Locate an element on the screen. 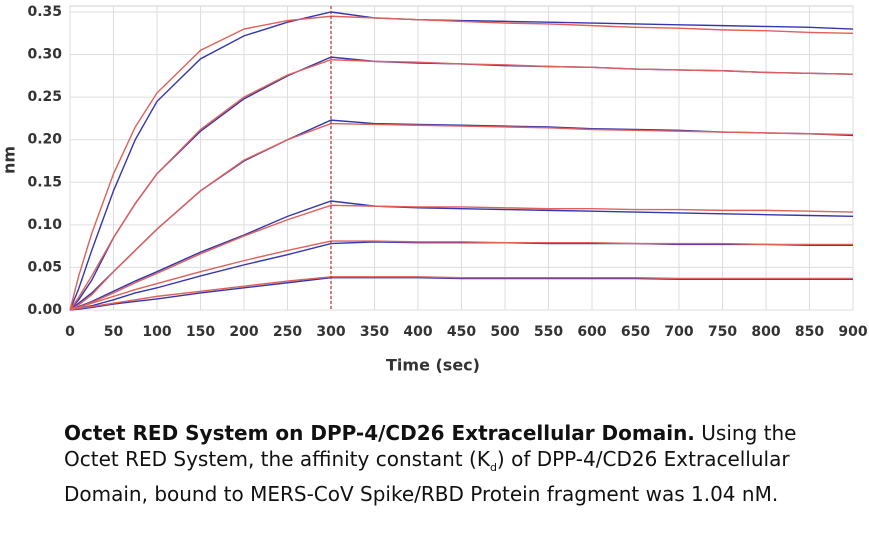 The height and width of the screenshot is (540, 869). caption-subscript: d is located at coordinates (493, 467).